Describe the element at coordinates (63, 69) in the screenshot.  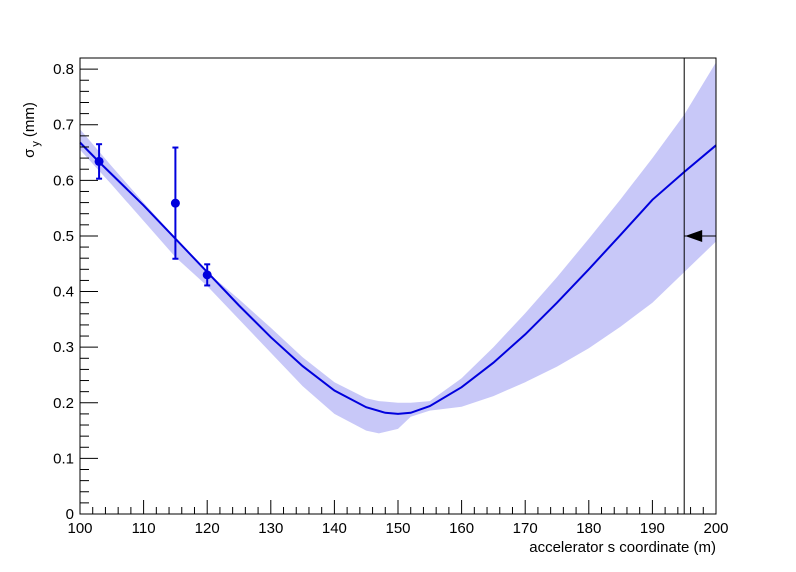
I see `y-tick-label: 0.8` at that location.